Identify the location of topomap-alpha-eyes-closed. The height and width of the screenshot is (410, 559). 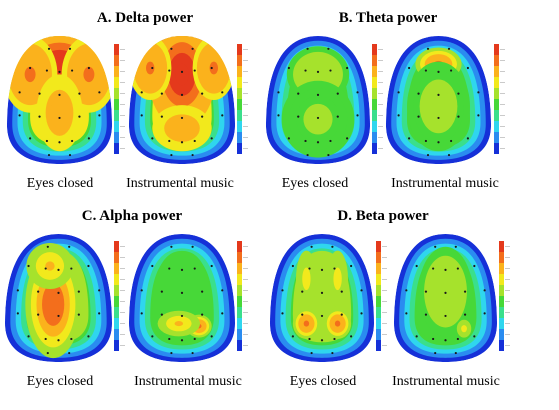
(58, 298).